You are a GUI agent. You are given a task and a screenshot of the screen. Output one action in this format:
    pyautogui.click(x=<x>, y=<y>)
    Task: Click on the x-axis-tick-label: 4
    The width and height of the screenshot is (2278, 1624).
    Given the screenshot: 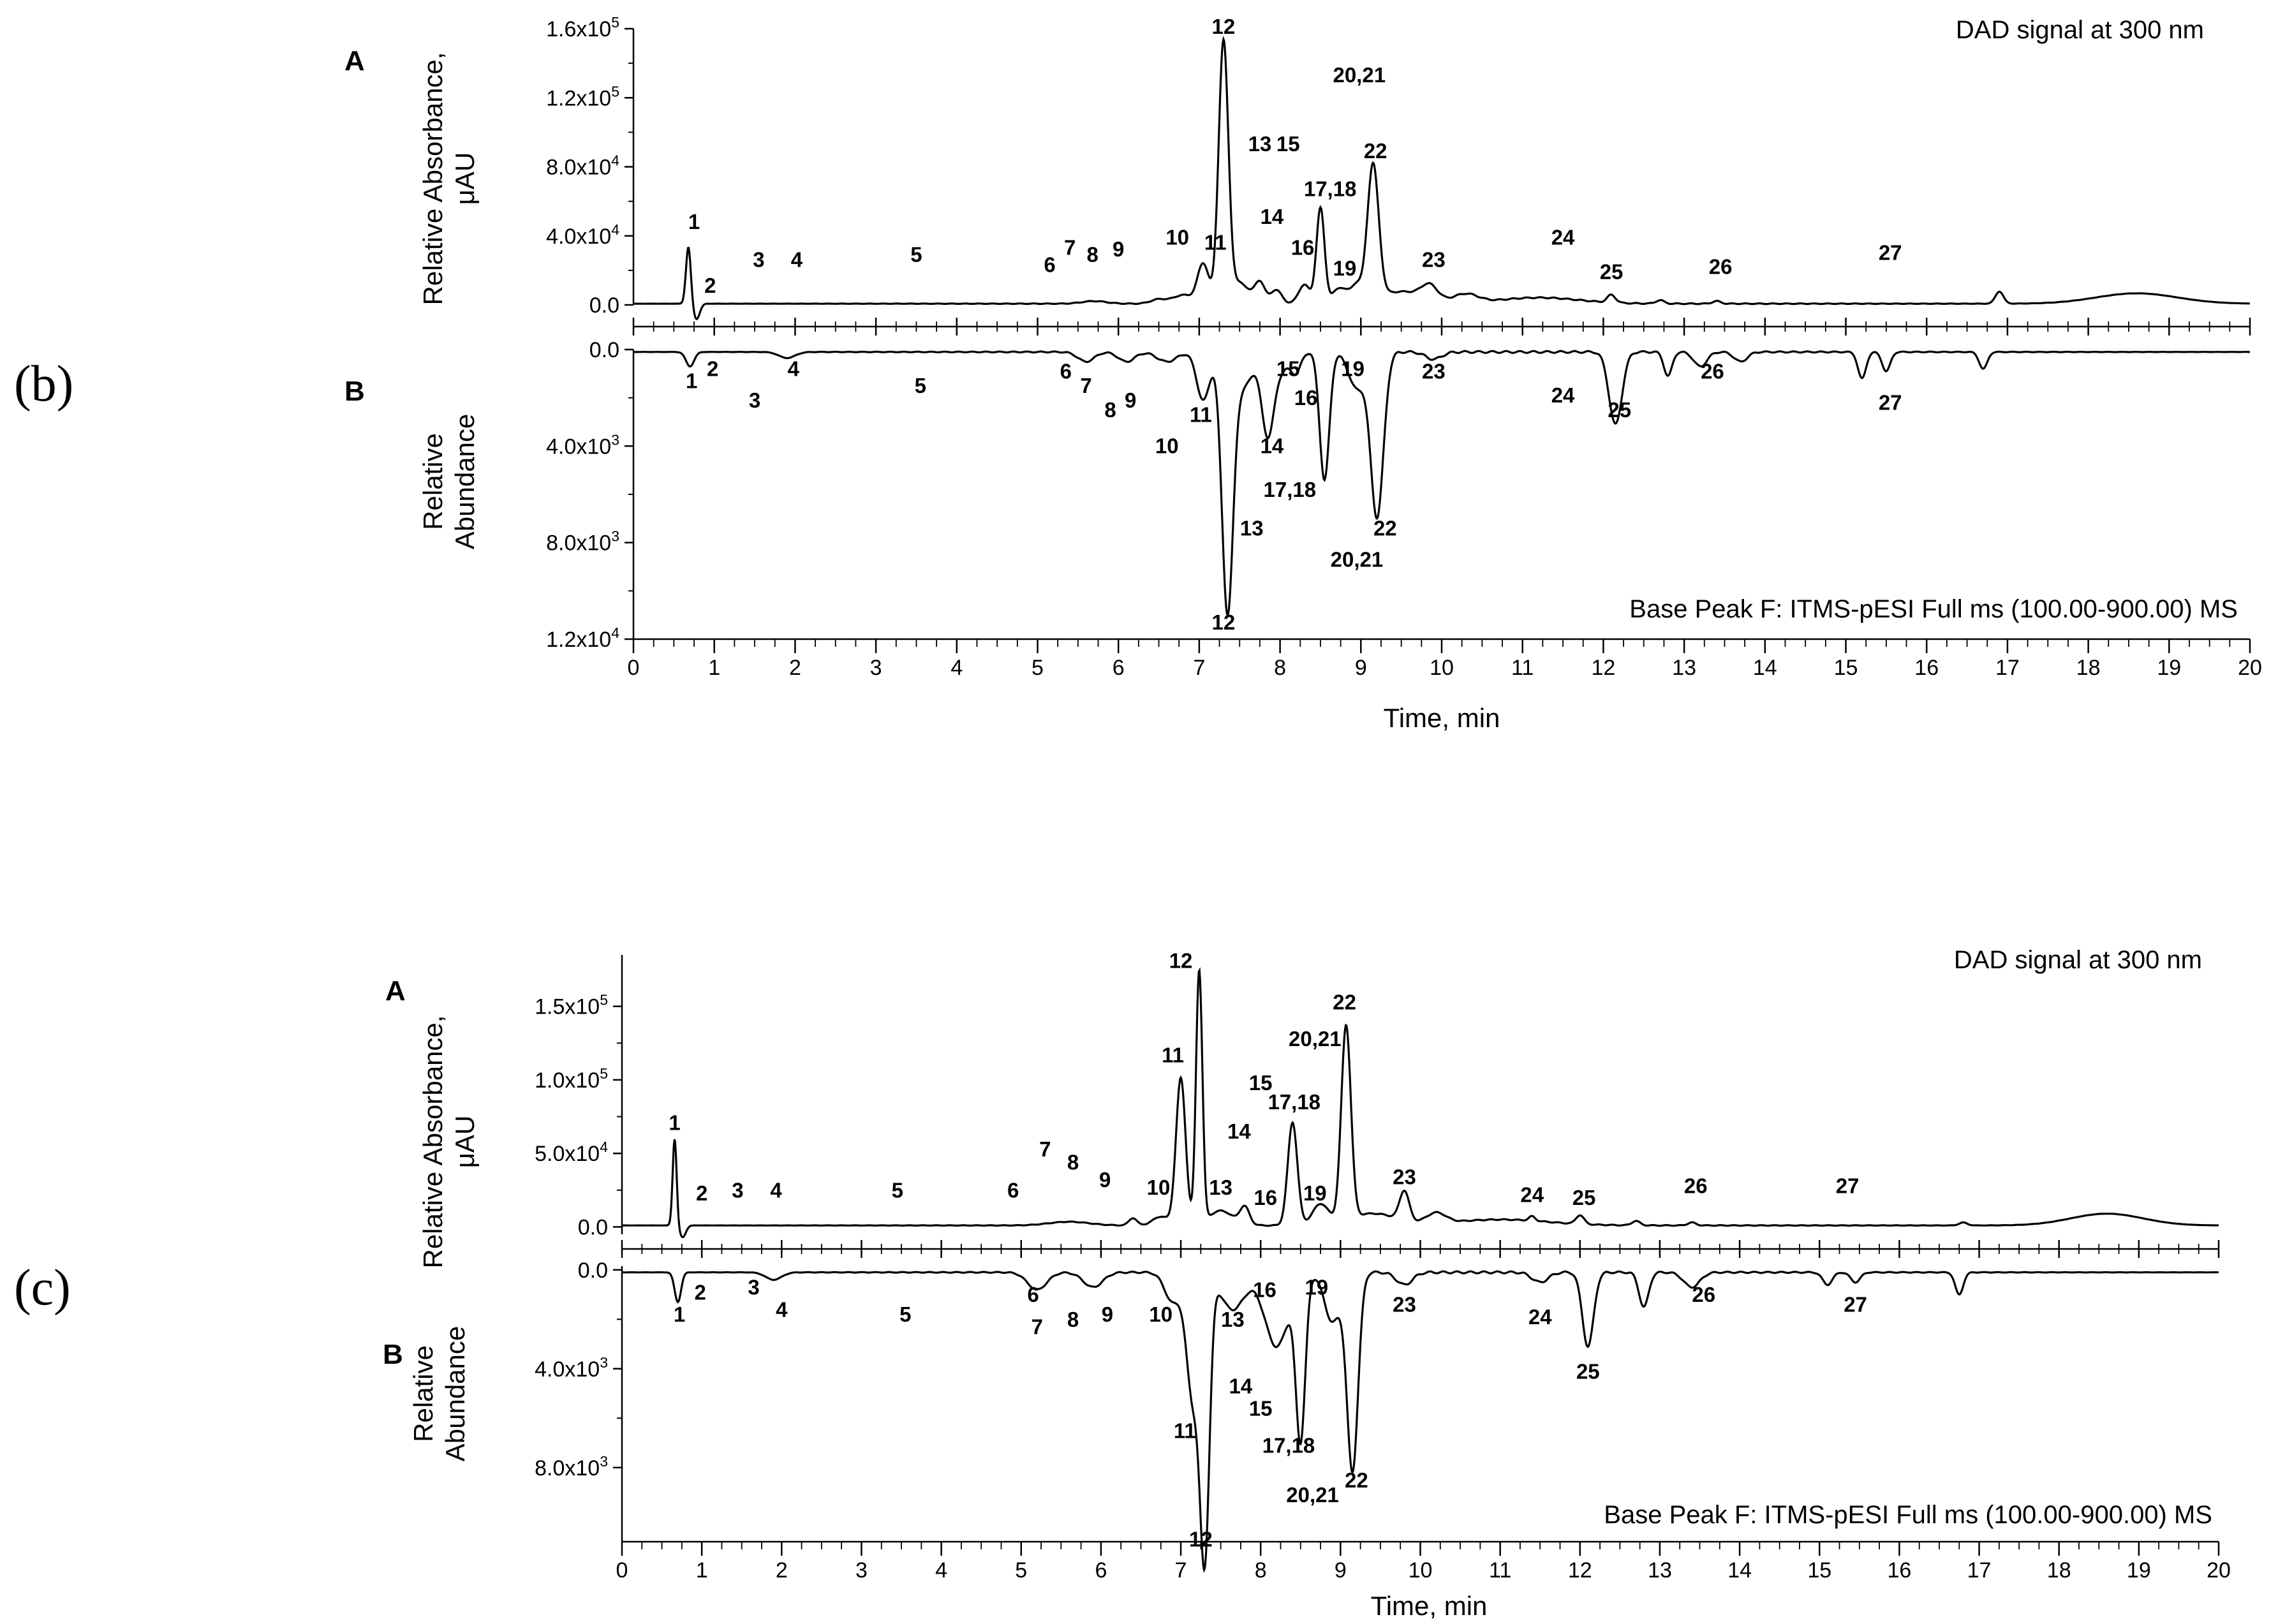 What is the action you would take?
    pyautogui.click(x=957, y=668)
    